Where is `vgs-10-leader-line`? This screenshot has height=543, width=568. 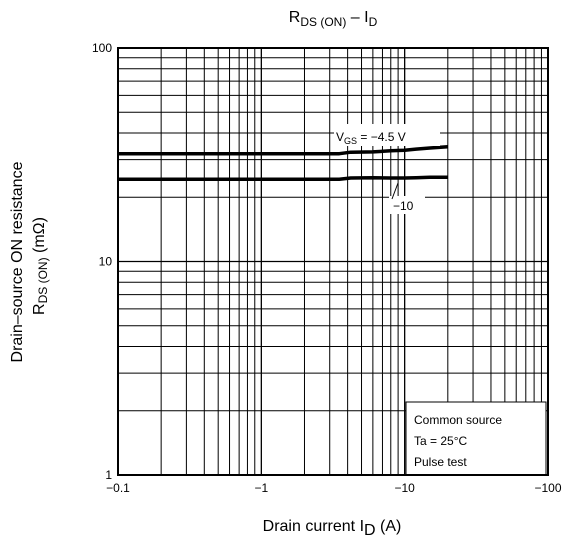 vgs-10-leader-line is located at coordinates (395, 191).